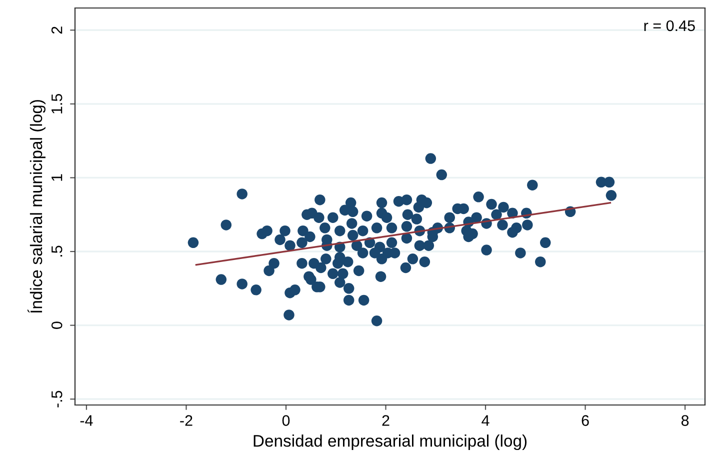 The height and width of the screenshot is (470, 718). I want to click on y-tick-label: -.5, so click(57, 399).